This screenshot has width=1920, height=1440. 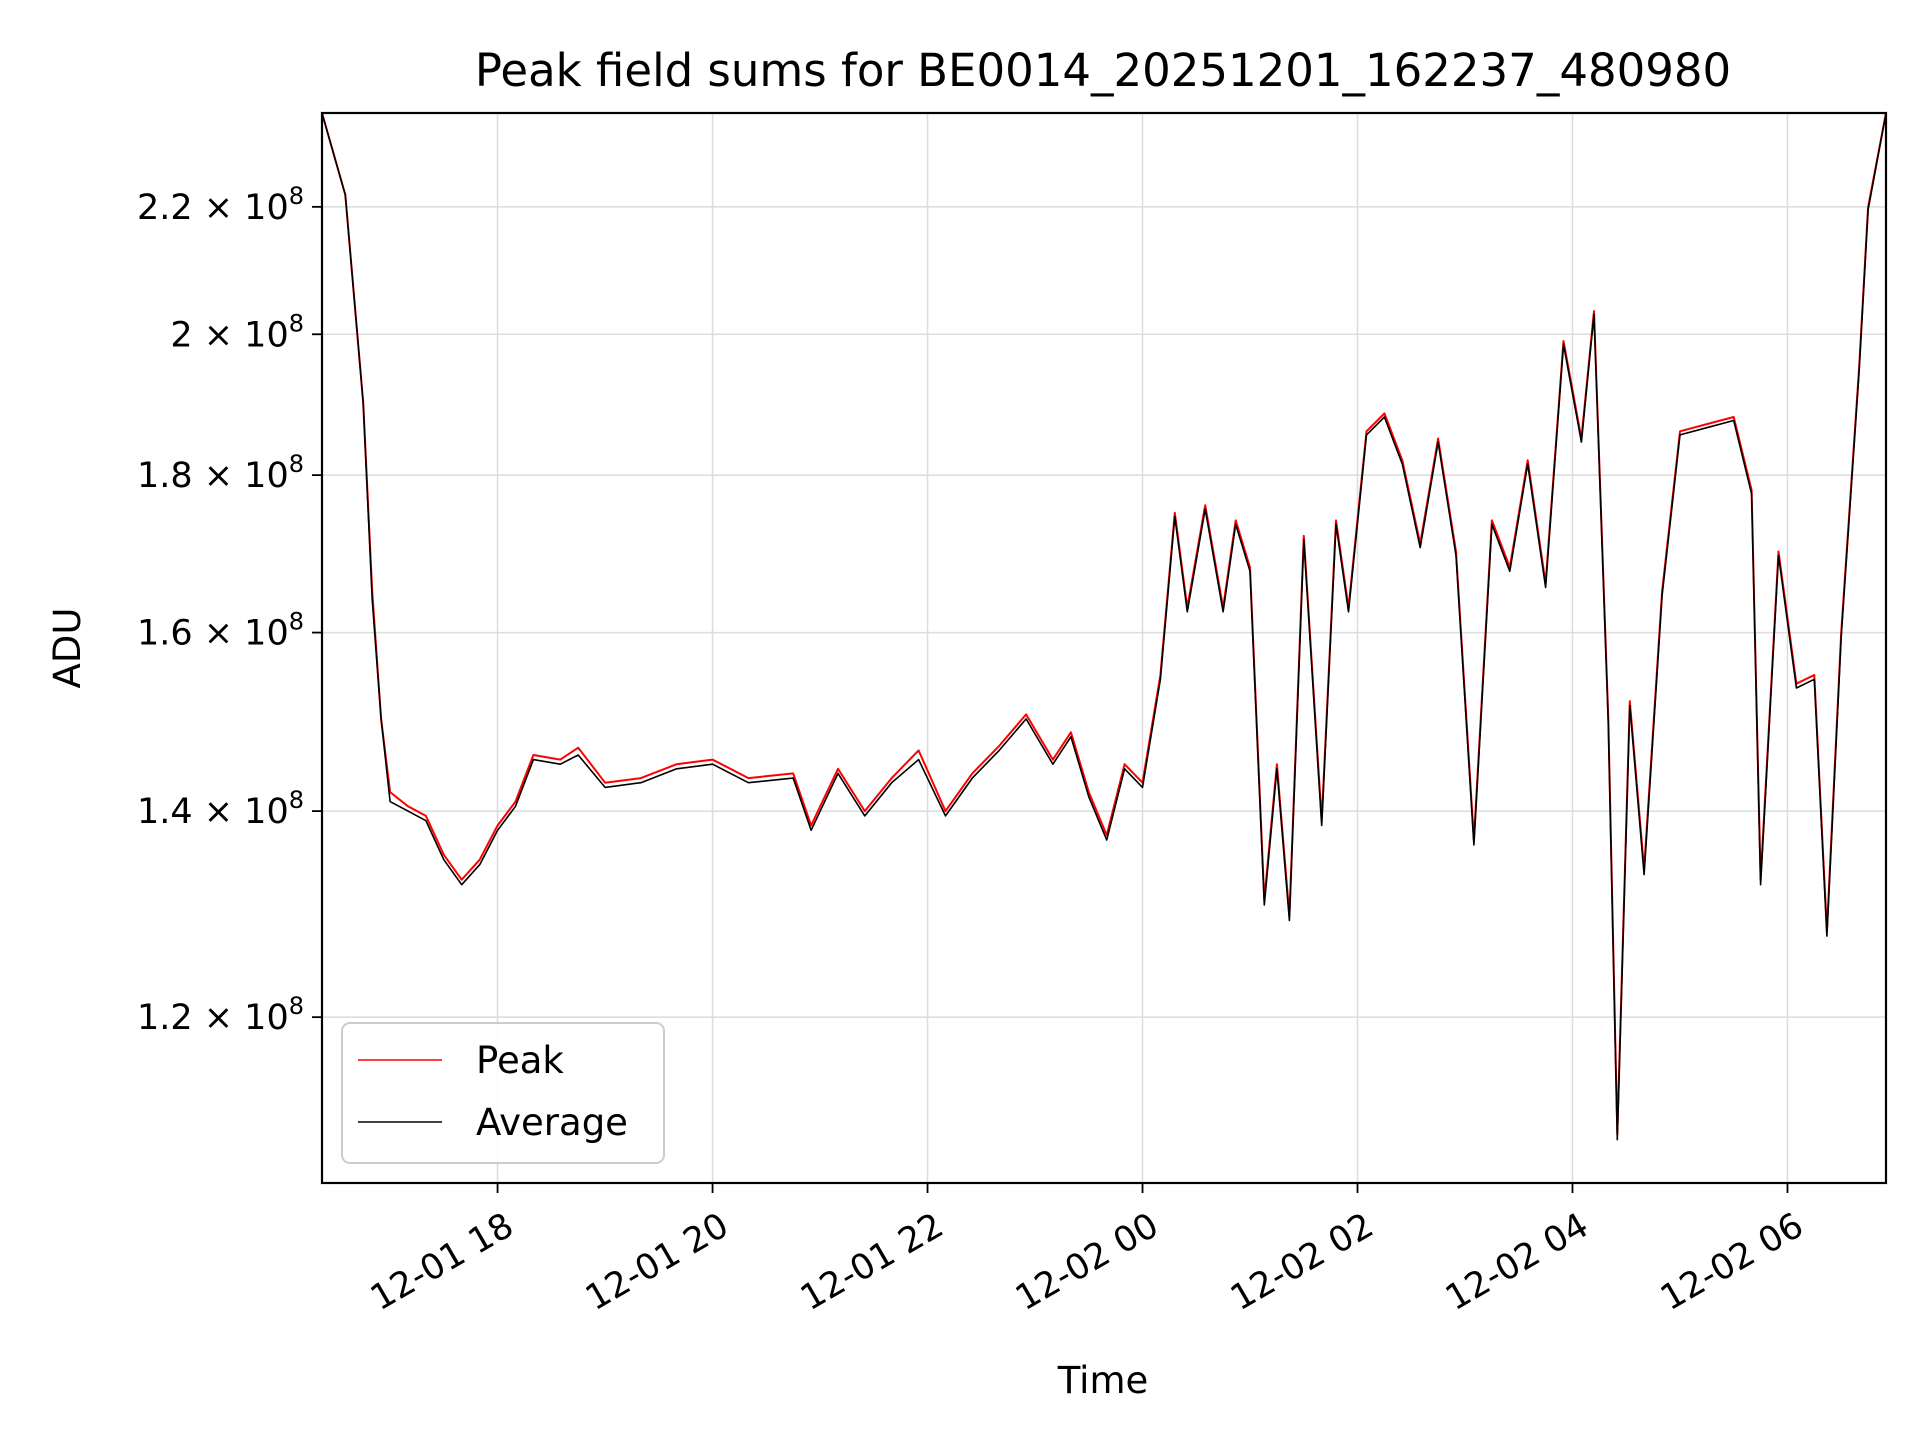 I want to click on legend: Peak Average, so click(x=503, y=1093).